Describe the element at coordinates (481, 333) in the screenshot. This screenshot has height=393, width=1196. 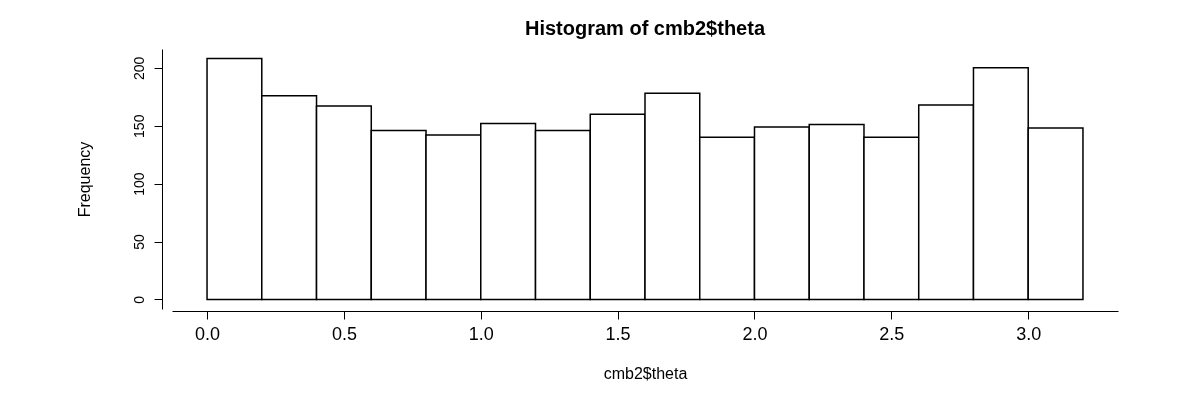
I see `x-tick-label: 1.0` at that location.